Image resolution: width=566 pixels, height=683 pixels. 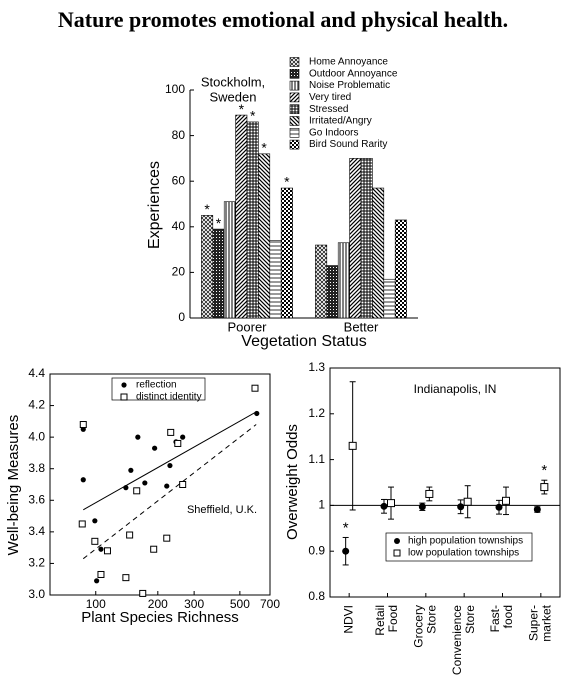 What do you see at coordinates (463, 553) in the screenshot?
I see `legend-label: low population townships` at bounding box center [463, 553].